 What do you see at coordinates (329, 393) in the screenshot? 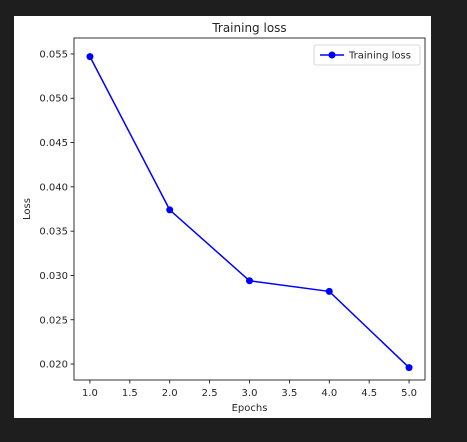
I see `x-tick-label: 4.0` at bounding box center [329, 393].